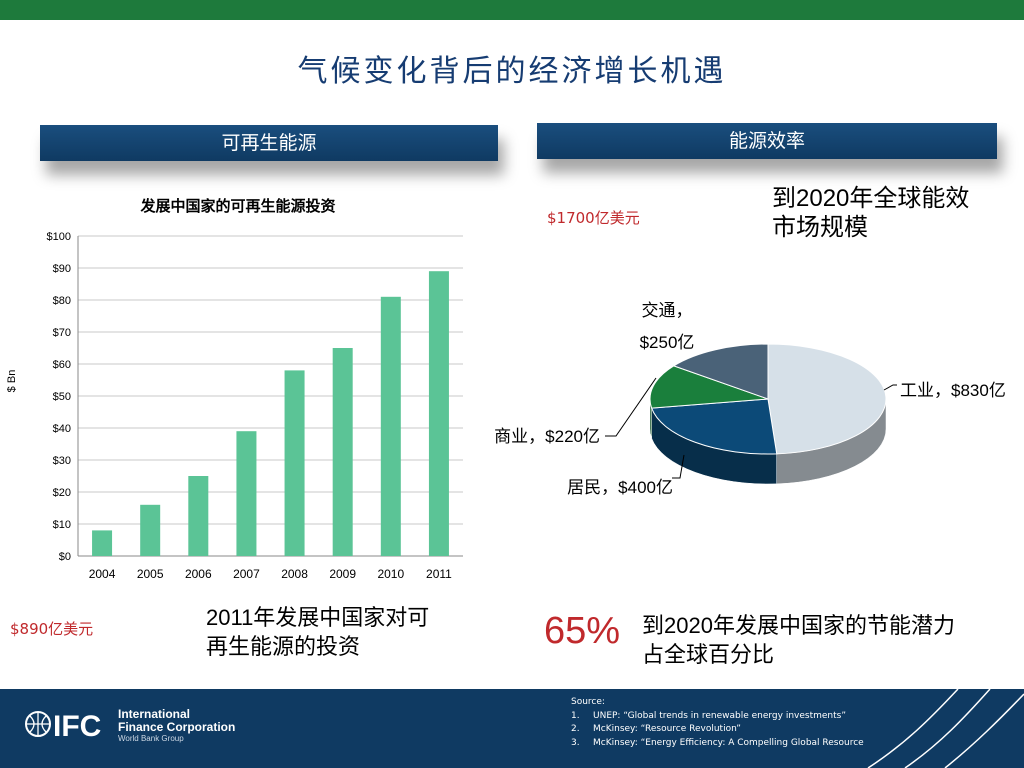  What do you see at coordinates (246, 574) in the screenshot?
I see `bar-x-tick-label: 2007` at bounding box center [246, 574].